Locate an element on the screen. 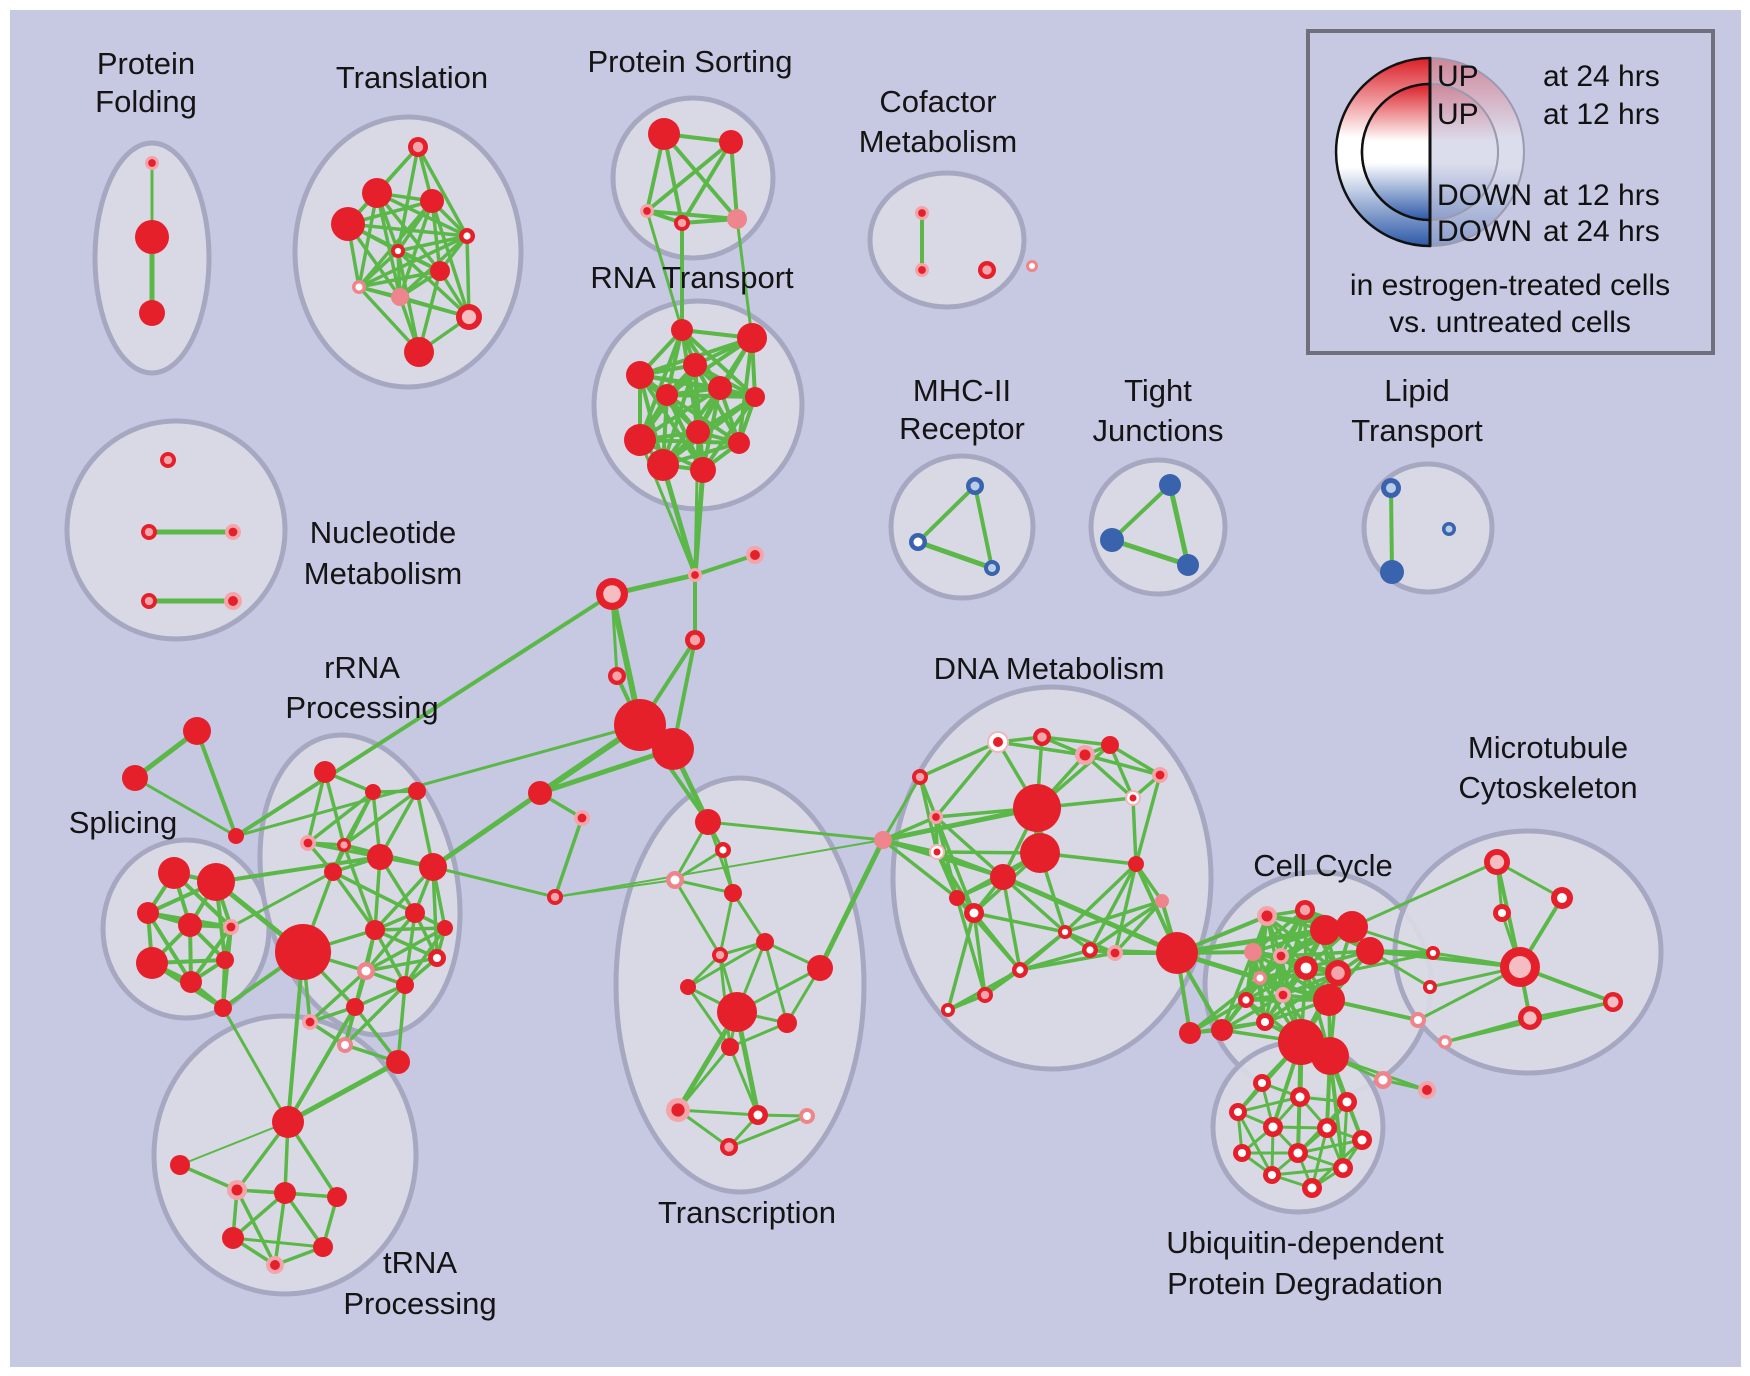 The width and height of the screenshot is (1750, 1376). node-lp2 is located at coordinates (1392, 572).